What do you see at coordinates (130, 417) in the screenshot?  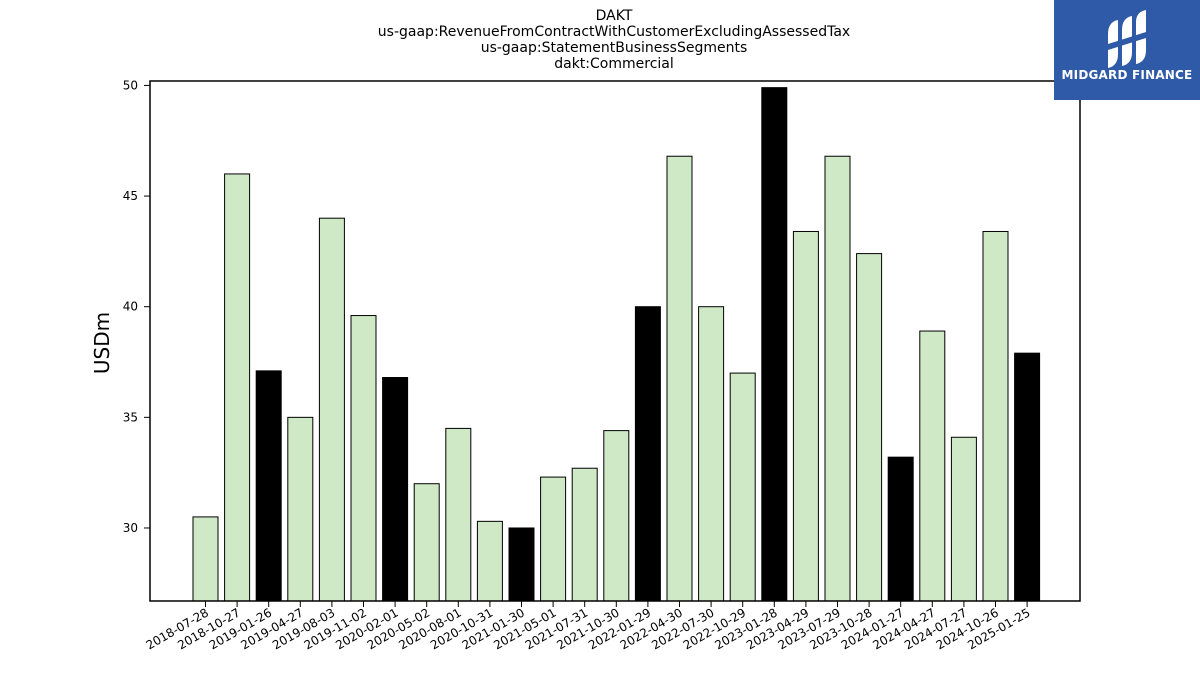 I see `y-tick-label: 35` at bounding box center [130, 417].